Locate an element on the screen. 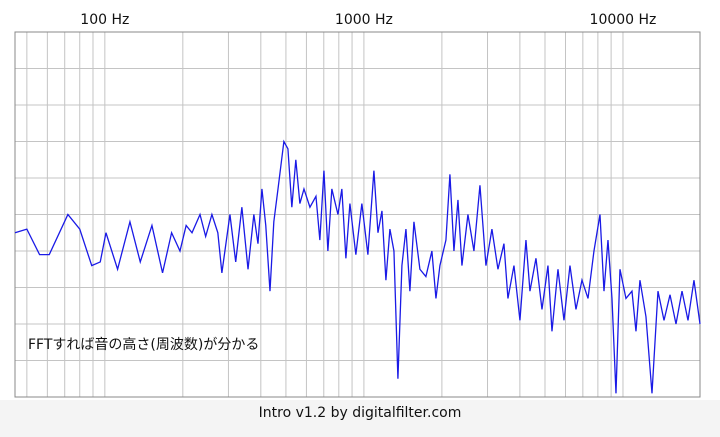  footer-bar is located at coordinates (360, 418).